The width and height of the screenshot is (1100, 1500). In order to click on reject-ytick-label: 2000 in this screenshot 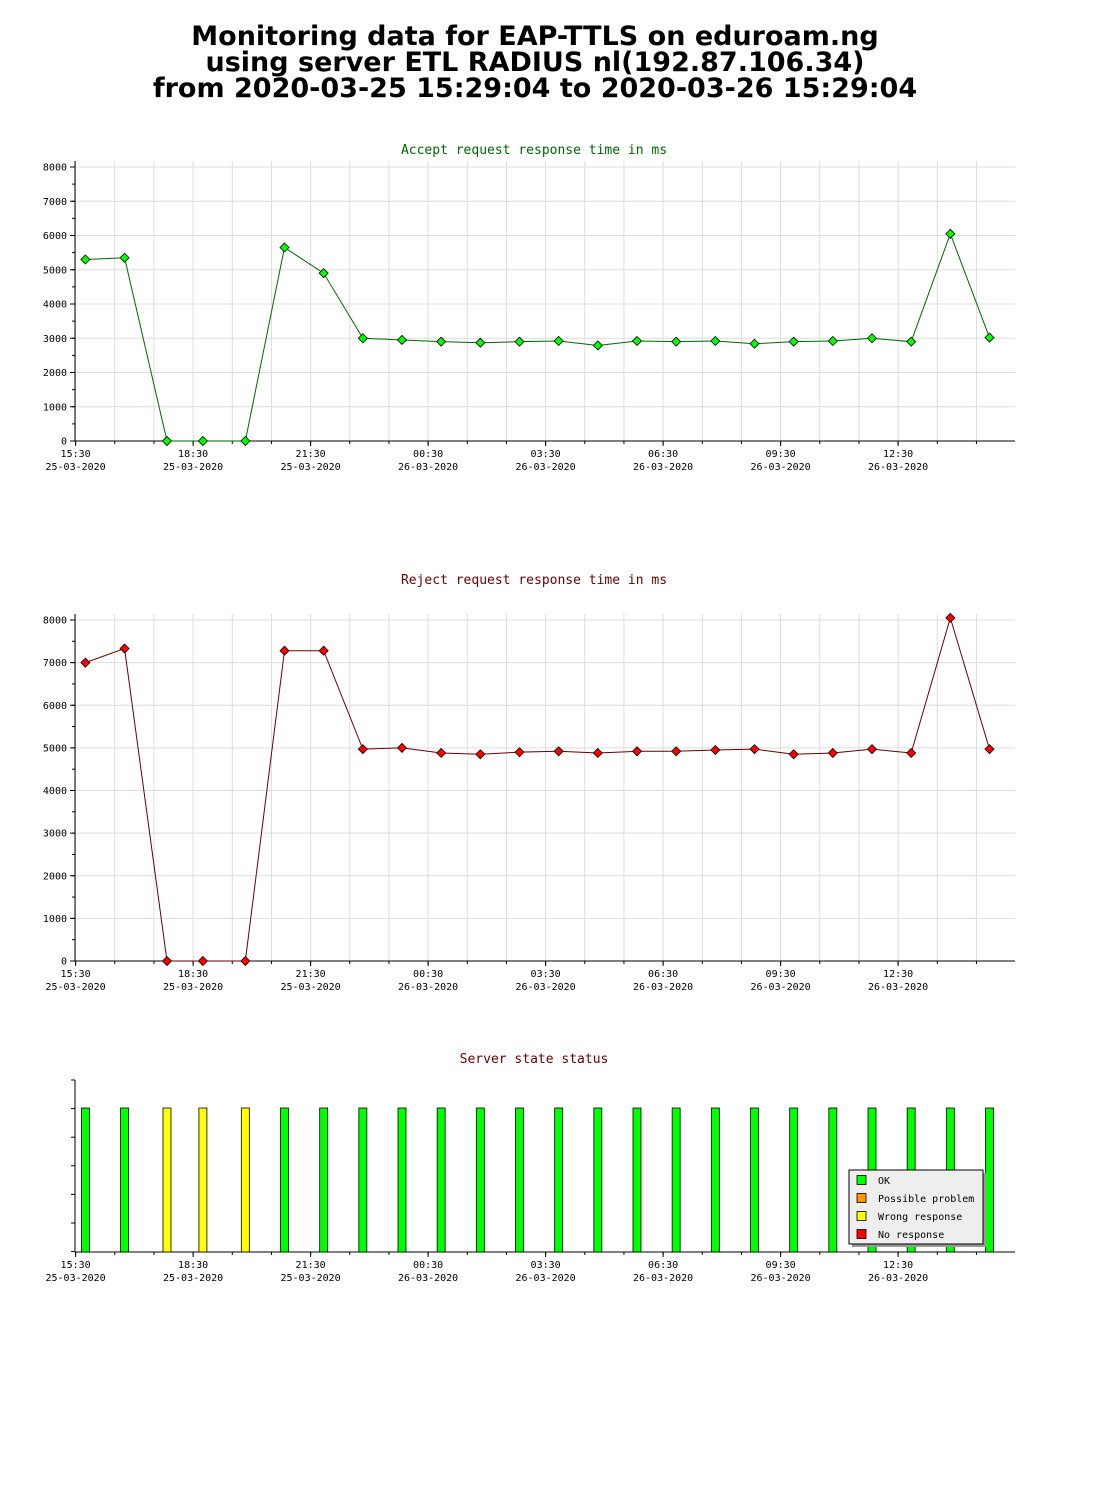, I will do `click(55, 876)`.